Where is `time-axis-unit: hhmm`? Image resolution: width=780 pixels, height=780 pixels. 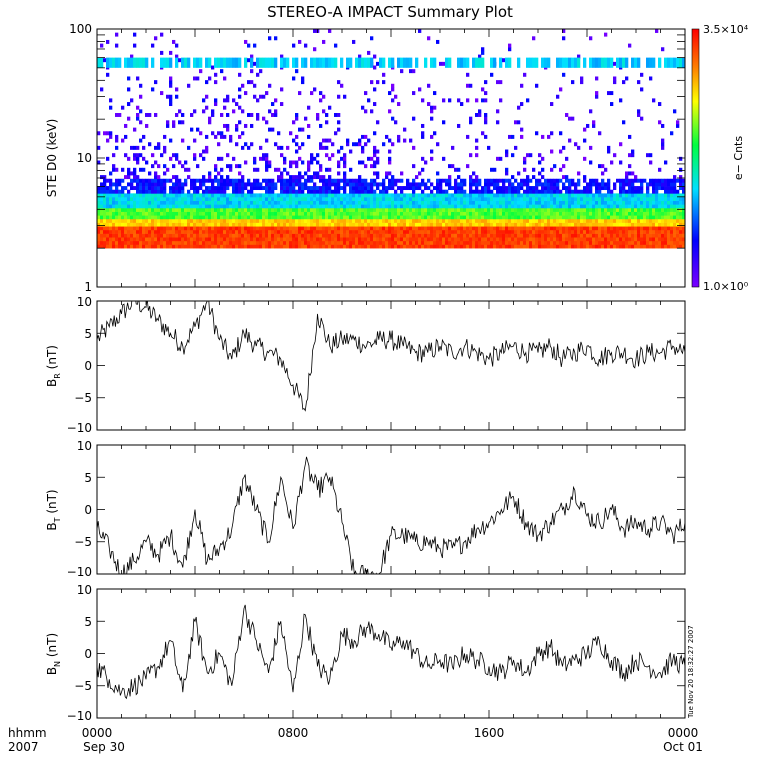 time-axis-unit: hhmm is located at coordinates (27, 733).